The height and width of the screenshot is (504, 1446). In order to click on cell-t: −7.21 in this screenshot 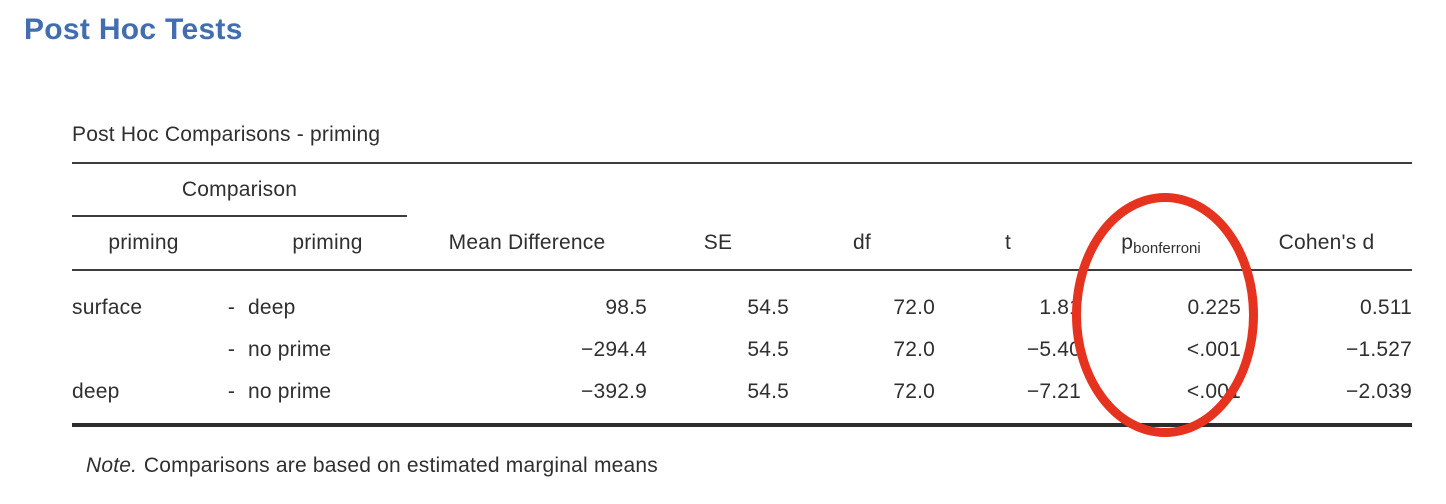, I will do `click(1053, 391)`.